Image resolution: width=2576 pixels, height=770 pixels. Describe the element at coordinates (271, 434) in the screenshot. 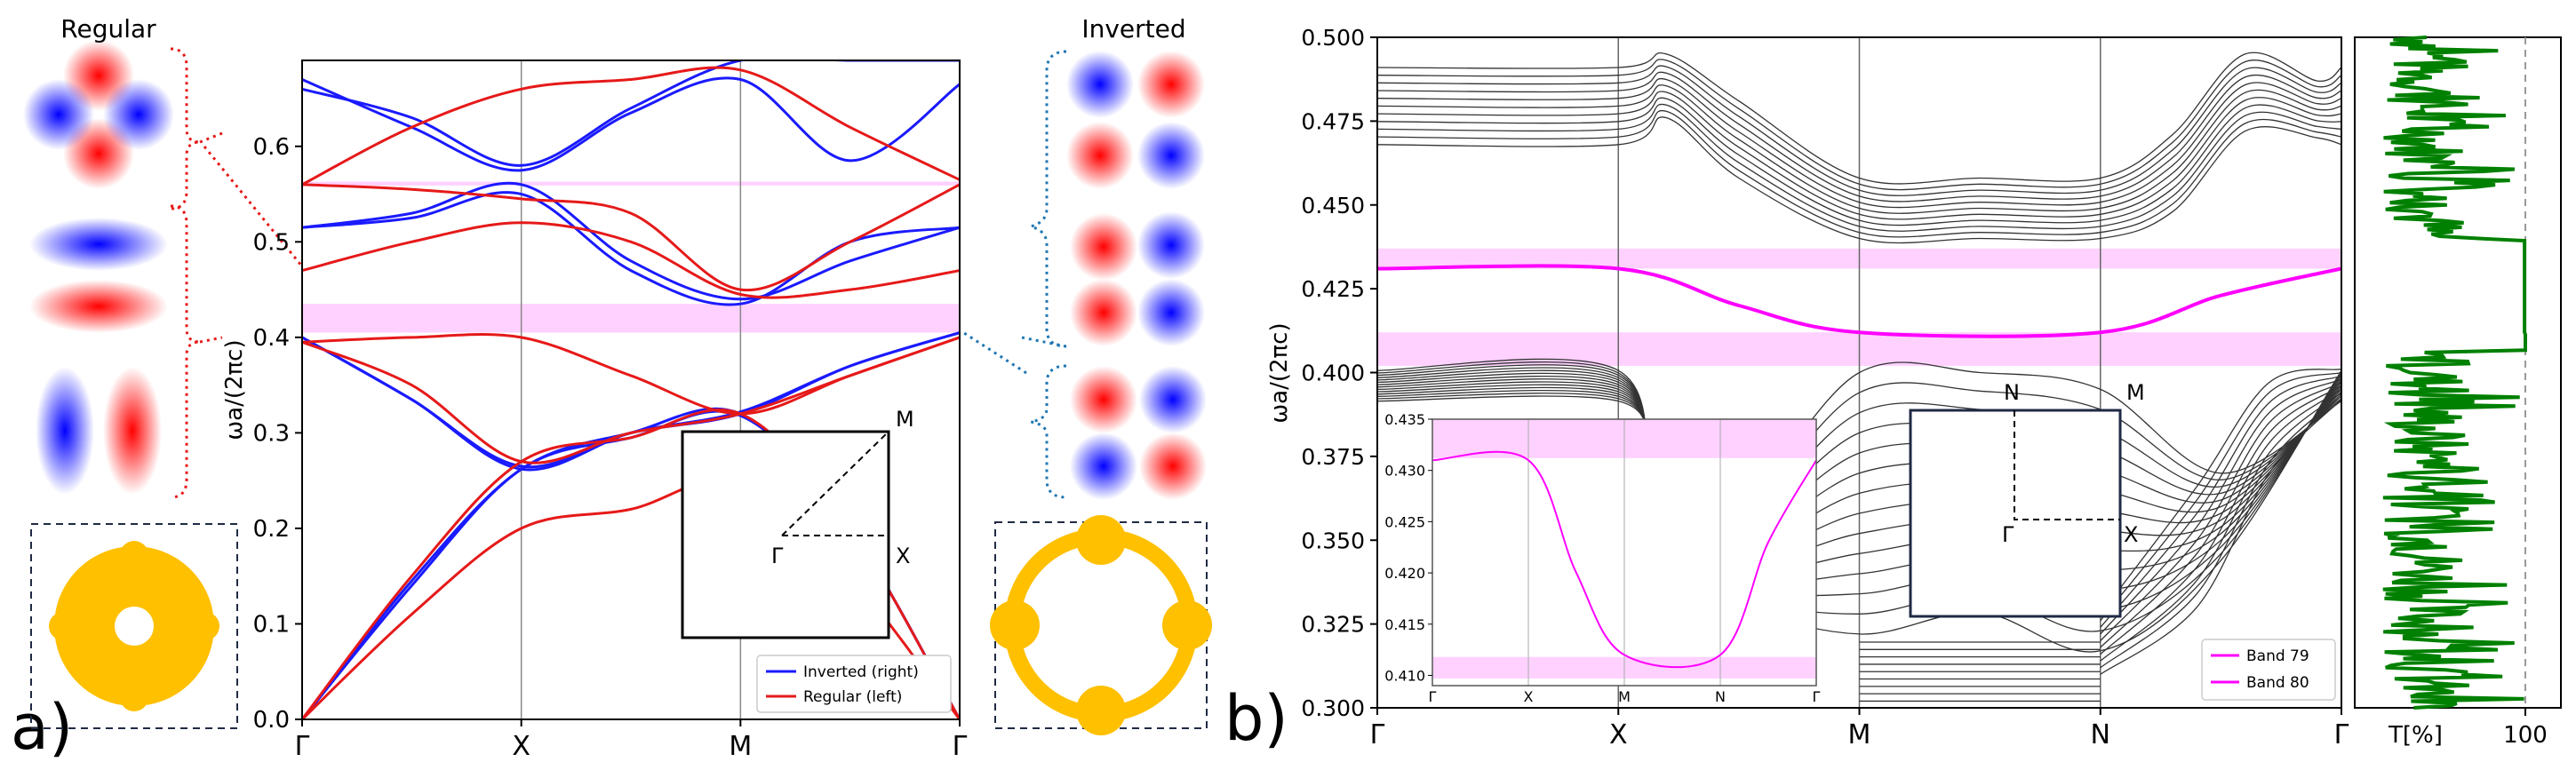

I see `y-tick-label: 0.3` at that location.